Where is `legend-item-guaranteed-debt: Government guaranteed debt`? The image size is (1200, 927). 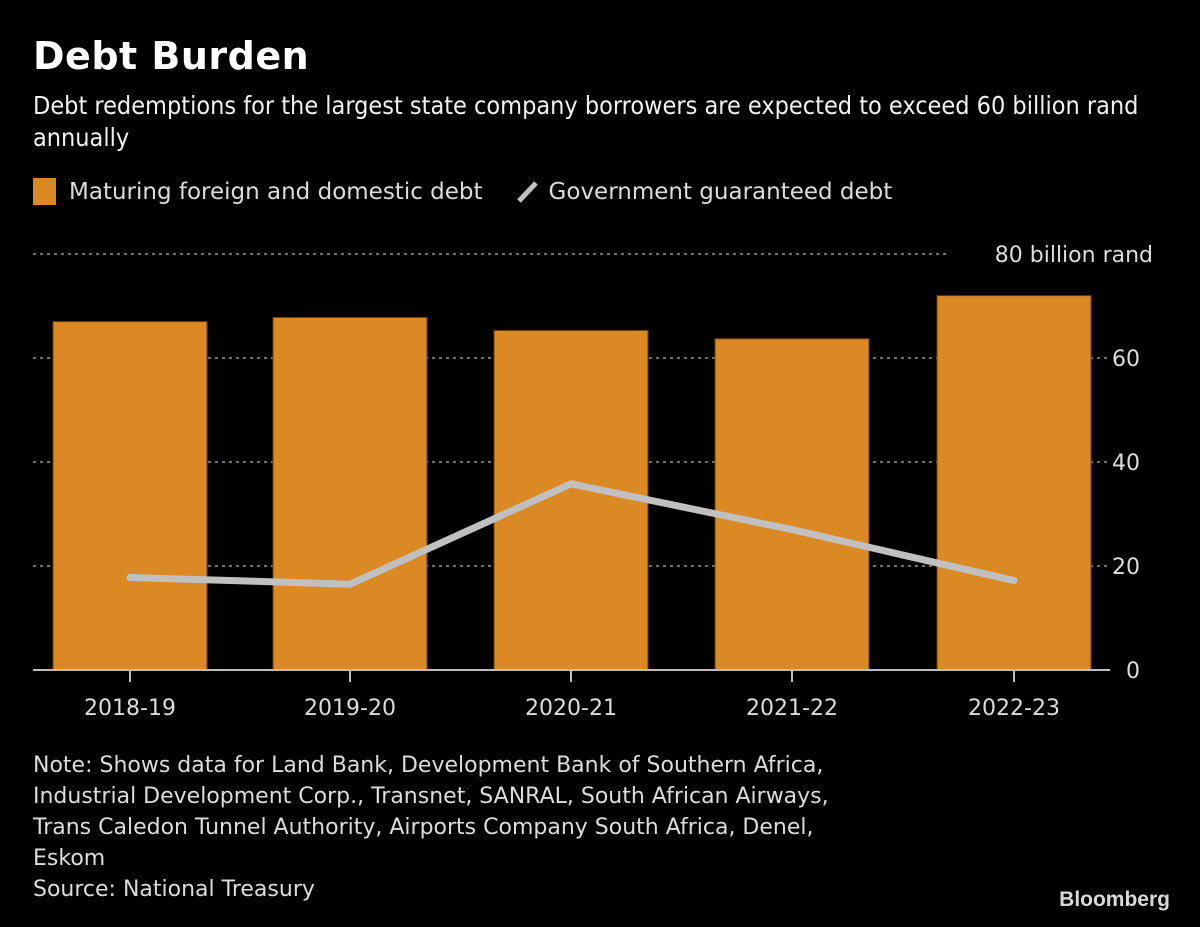
legend-item-guaranteed-debt: Government guaranteed debt is located at coordinates (704, 191).